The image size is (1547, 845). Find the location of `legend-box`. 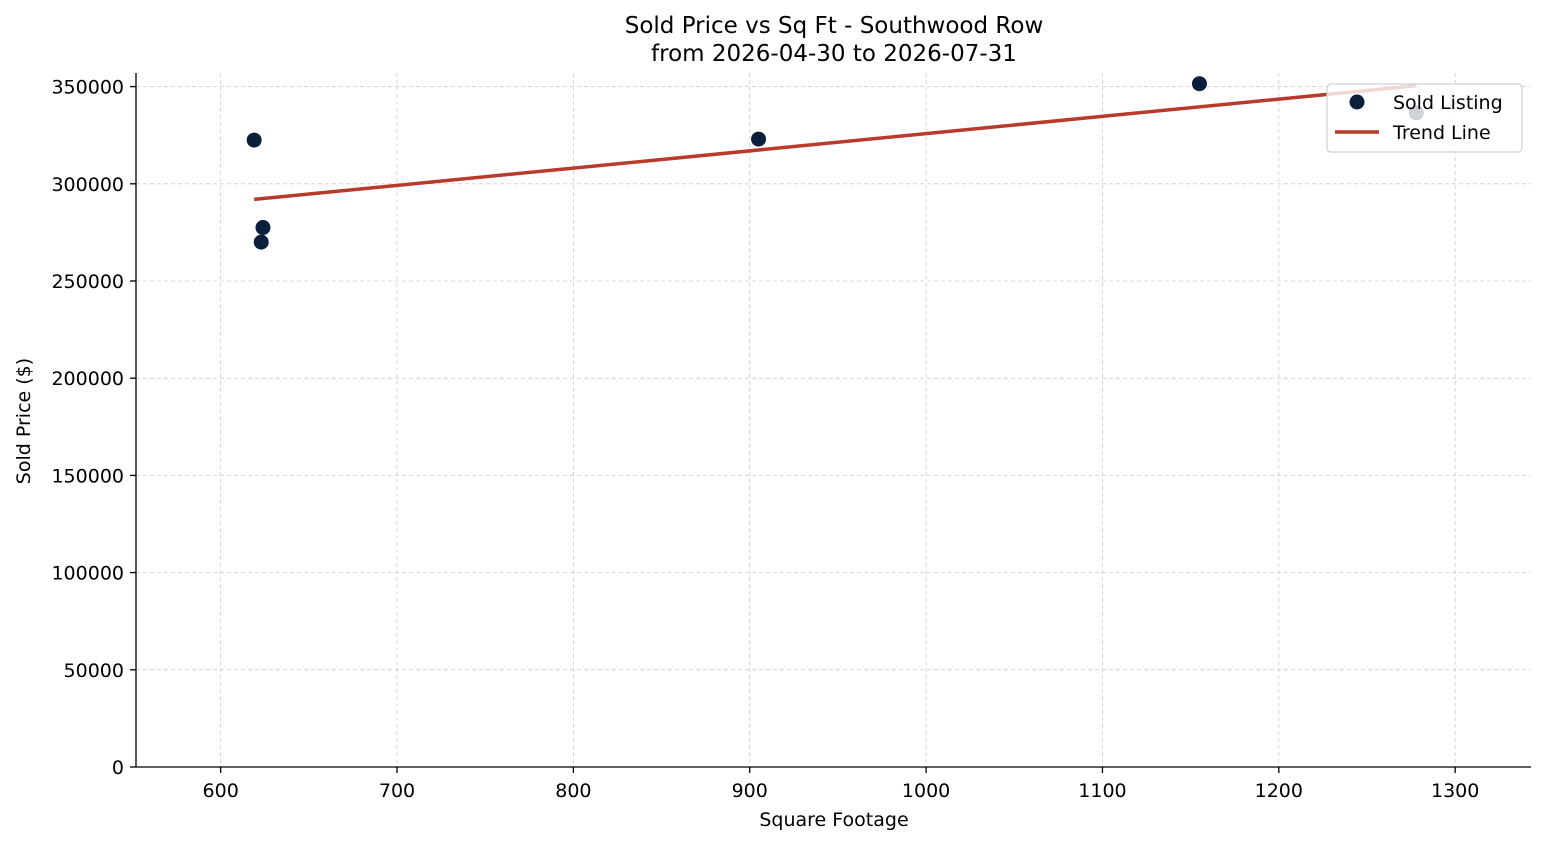

legend-box is located at coordinates (1424, 118).